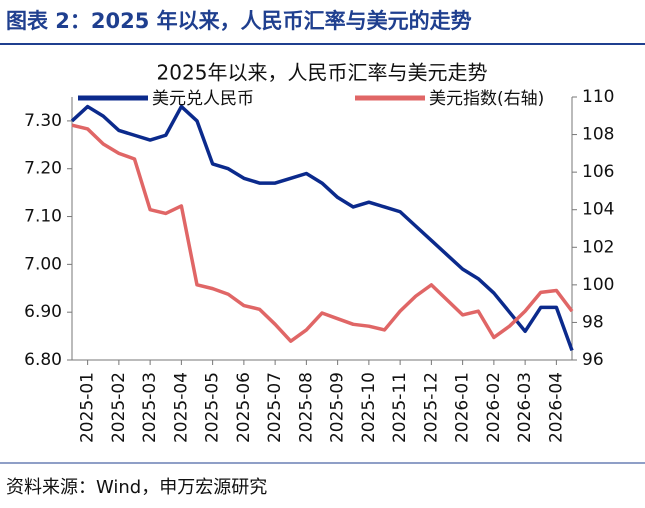 This screenshot has width=645, height=508. Describe the element at coordinates (598, 97) in the screenshot. I see `y2-tick-label: 110` at that location.